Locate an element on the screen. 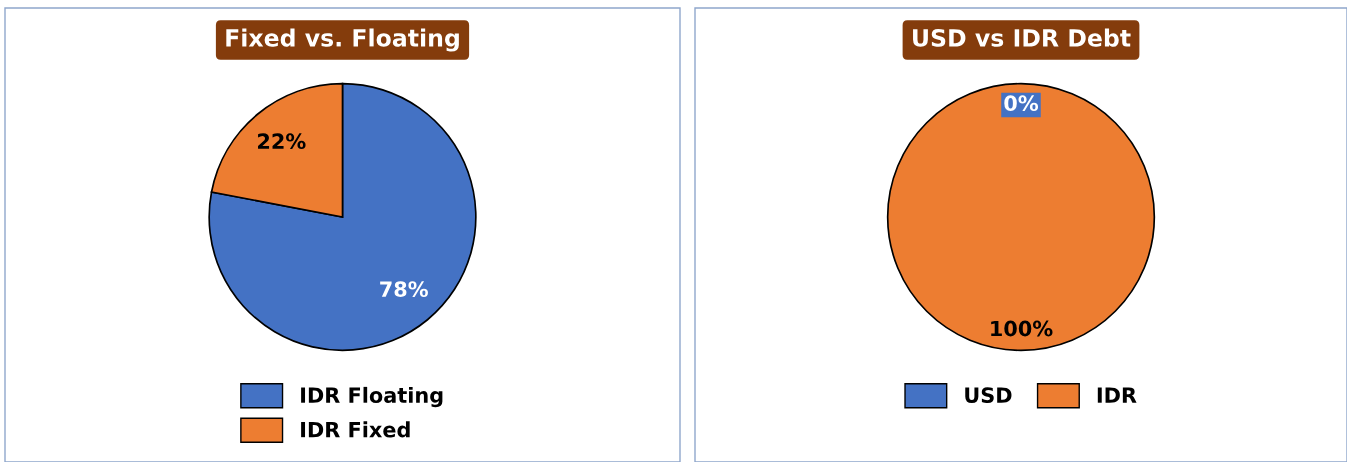 This screenshot has width=1347, height=462. data-label: 22% is located at coordinates (282, 141).